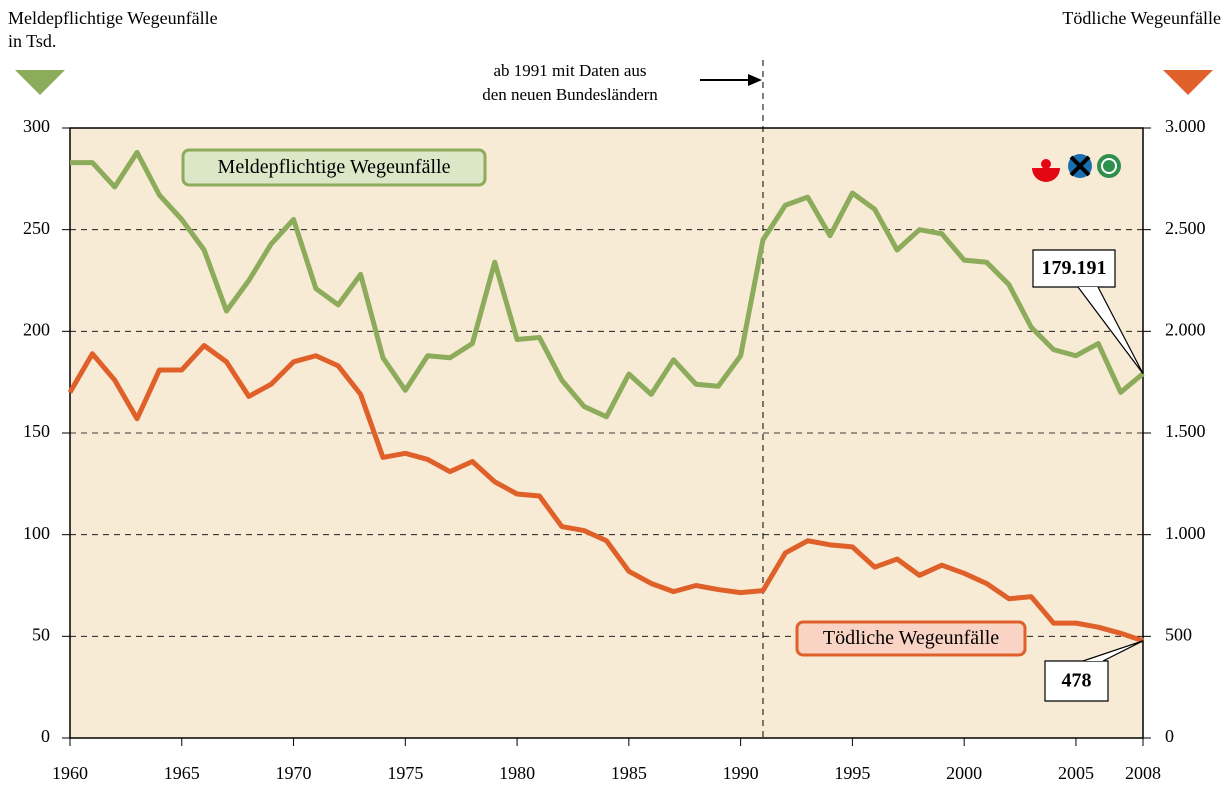  I want to click on x-tick-label: 1995, so click(852, 773).